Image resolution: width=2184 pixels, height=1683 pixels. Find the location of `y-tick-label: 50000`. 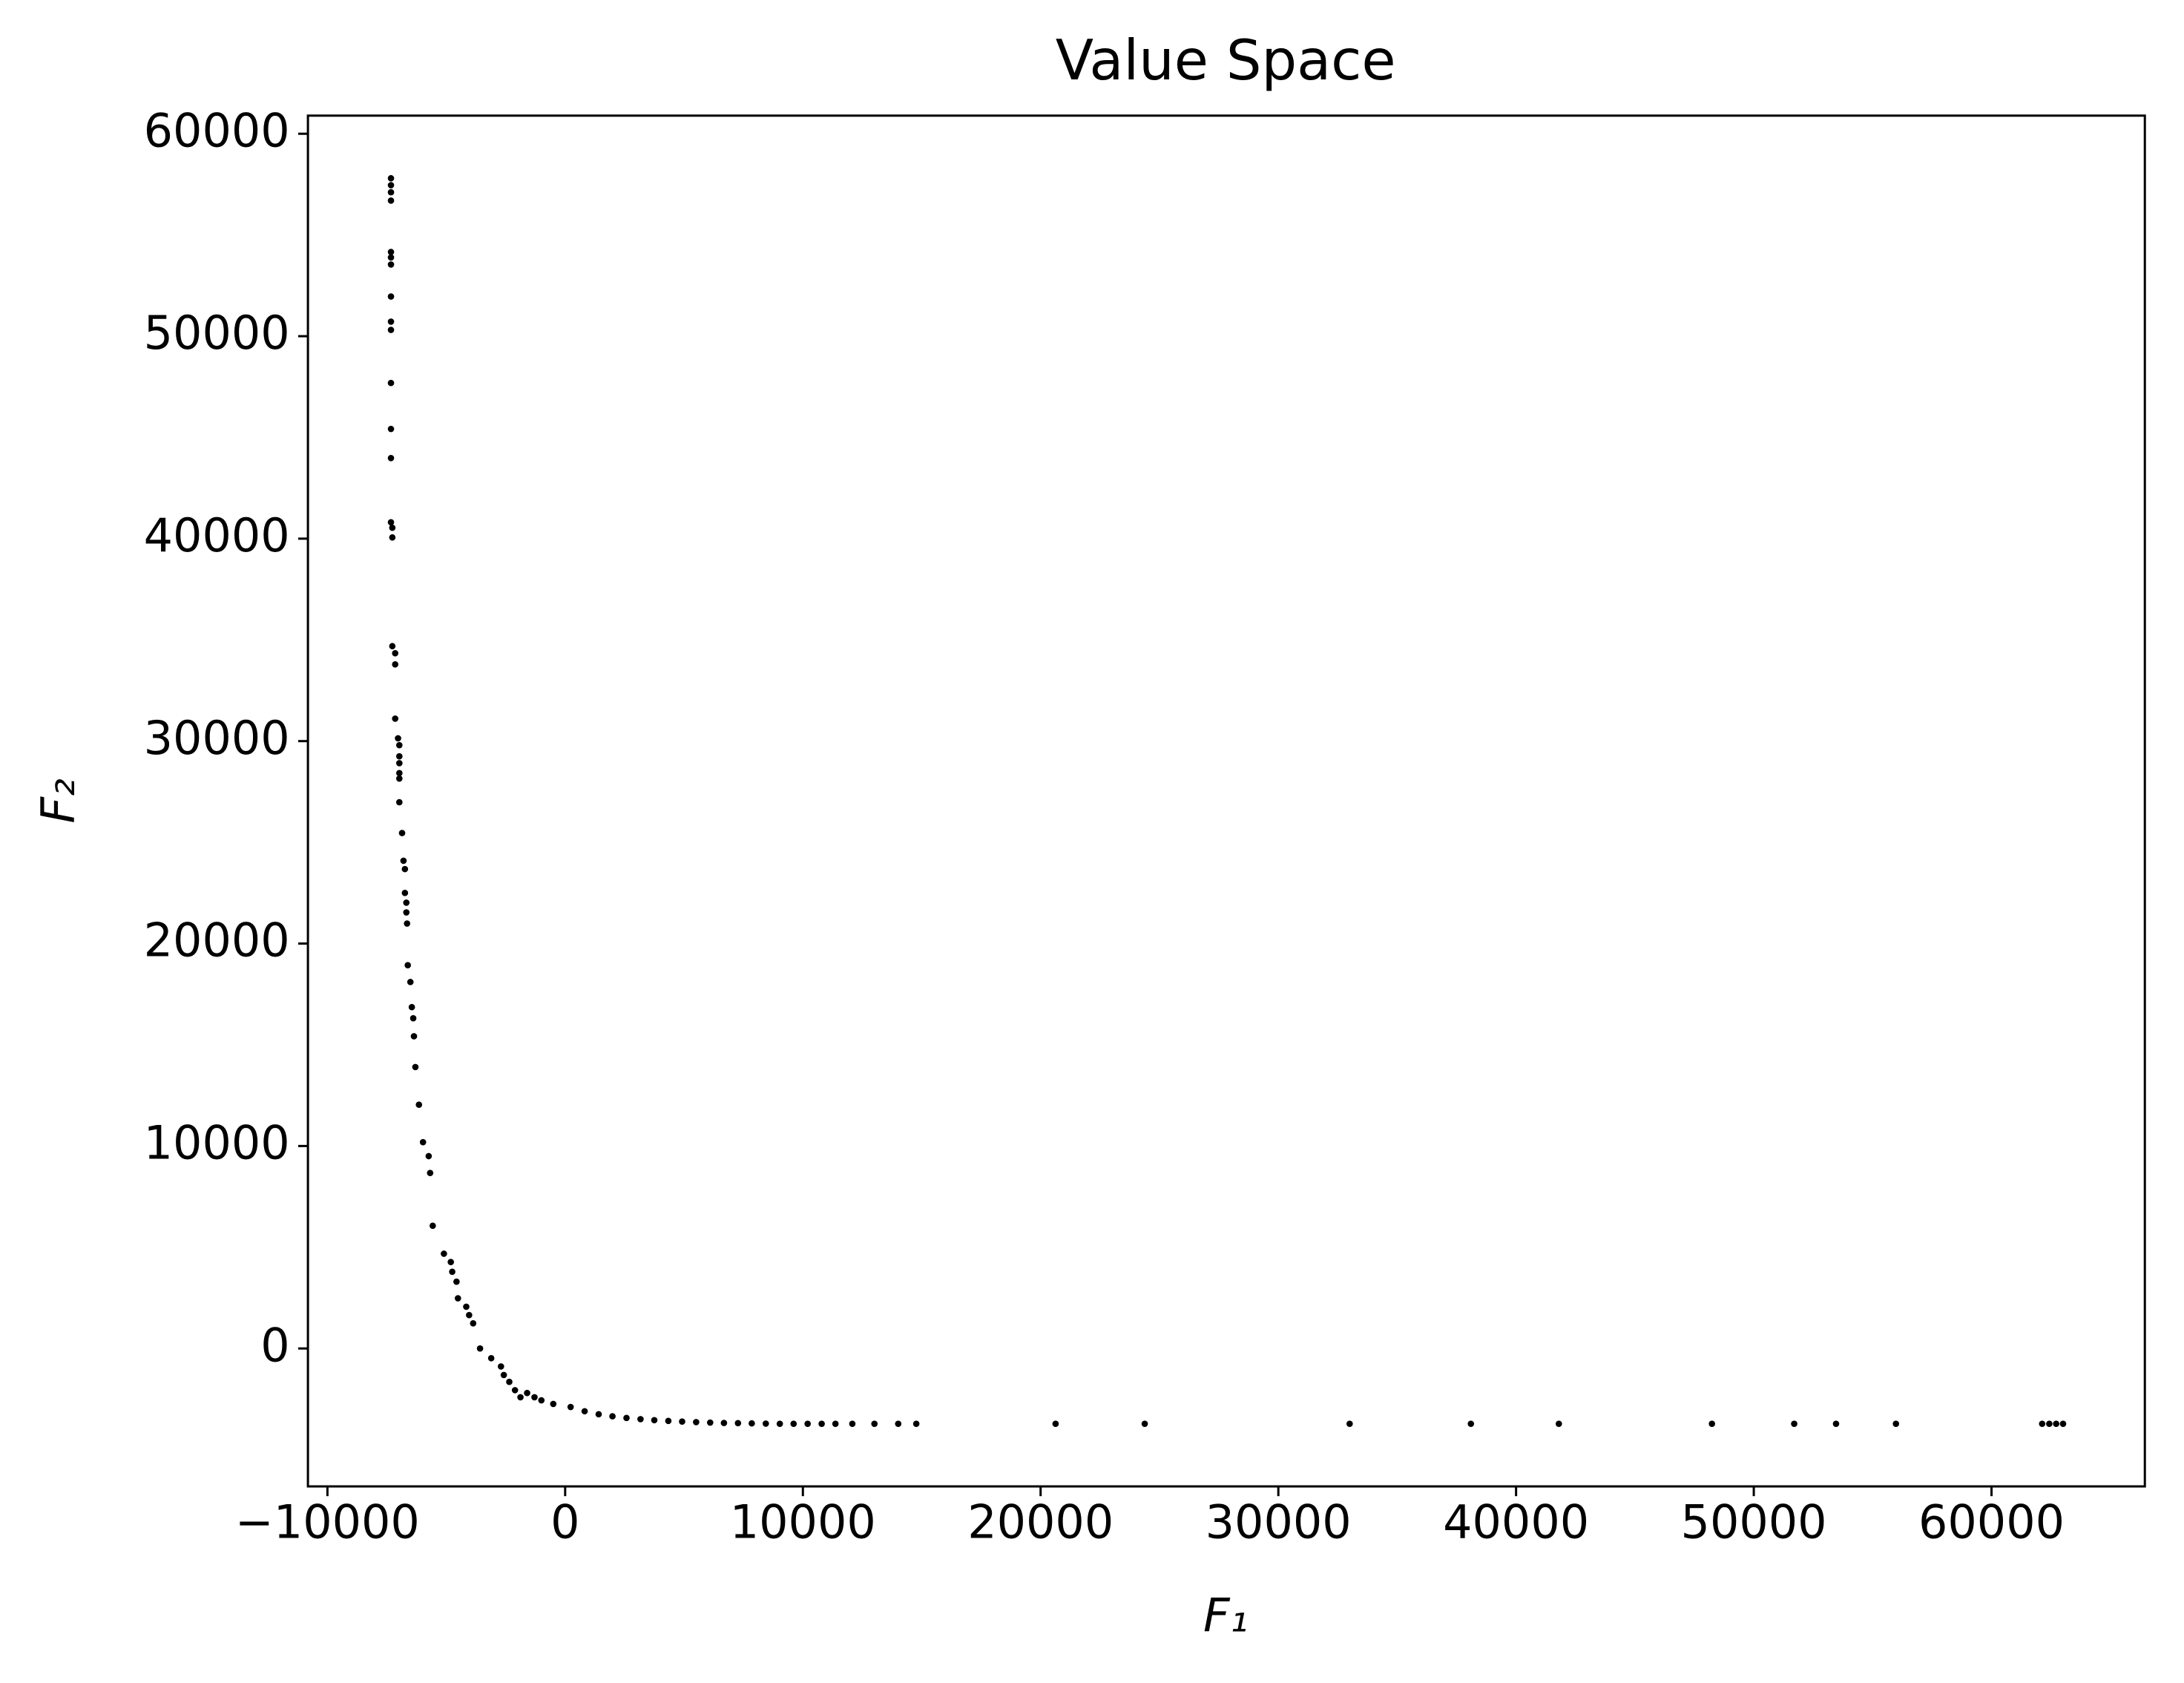

y-tick-label: 50000 is located at coordinates (217, 333).